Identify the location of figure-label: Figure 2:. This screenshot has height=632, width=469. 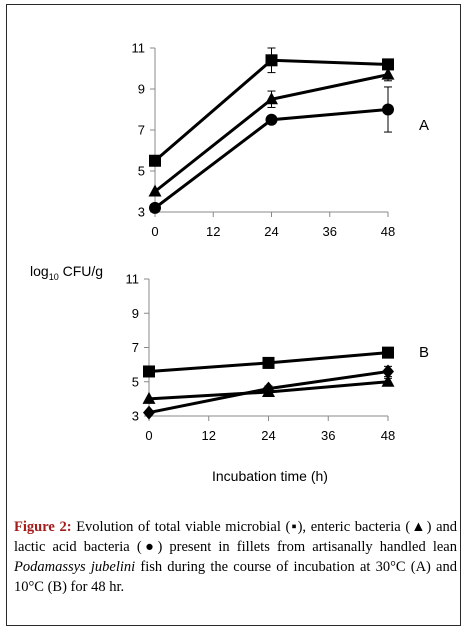
(43, 527).